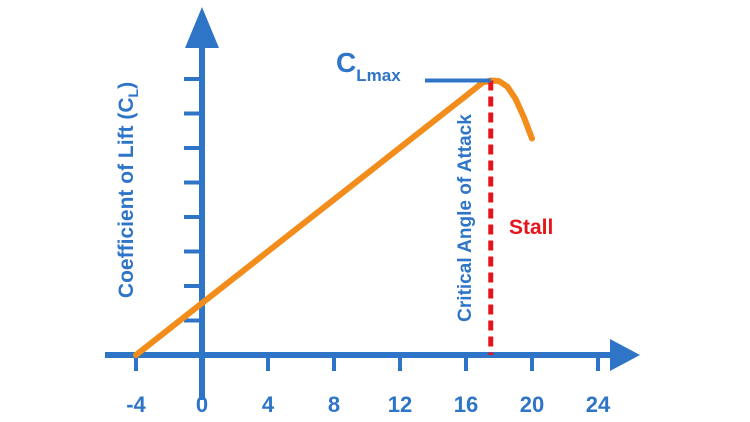  What do you see at coordinates (202, 27) in the screenshot?
I see `y-axis-arrow-icon` at bounding box center [202, 27].